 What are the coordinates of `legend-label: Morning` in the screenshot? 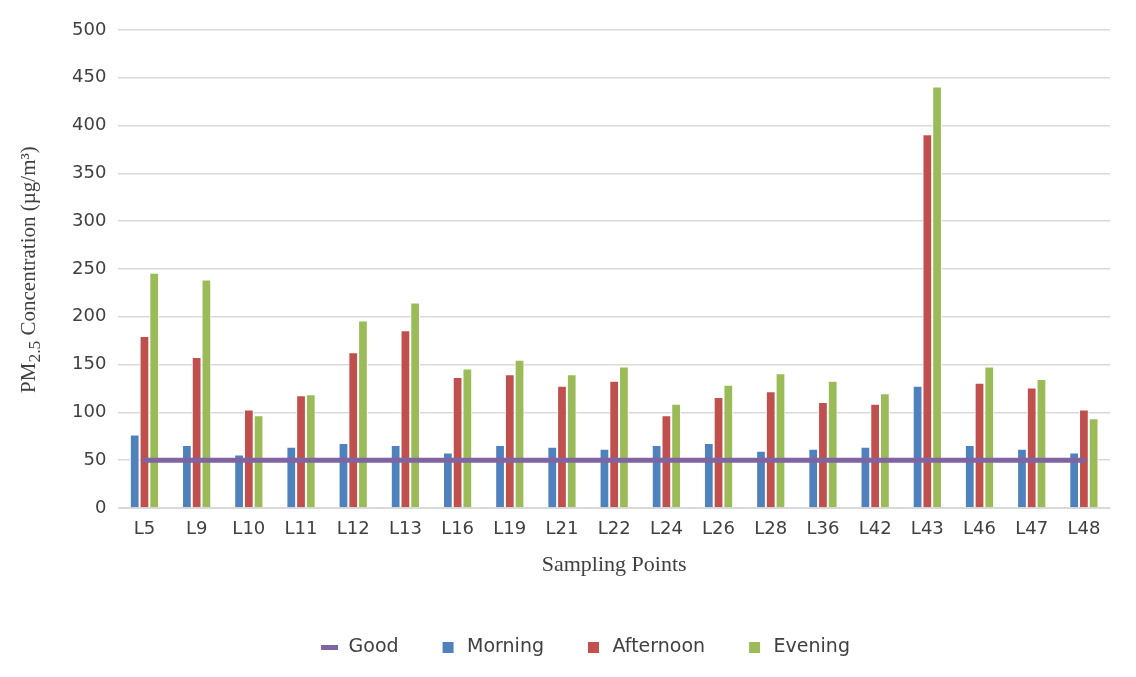 It's located at (505, 645).